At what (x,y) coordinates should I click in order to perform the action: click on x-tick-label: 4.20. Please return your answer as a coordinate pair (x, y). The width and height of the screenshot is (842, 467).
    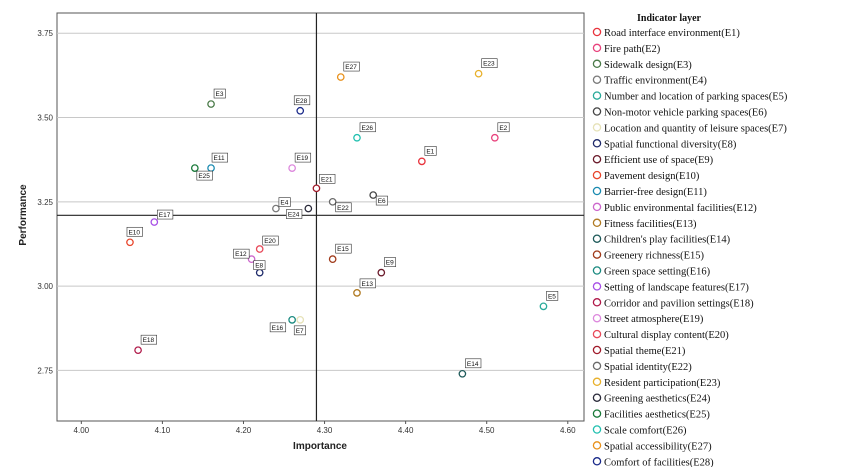
    Looking at the image, I should click on (244, 430).